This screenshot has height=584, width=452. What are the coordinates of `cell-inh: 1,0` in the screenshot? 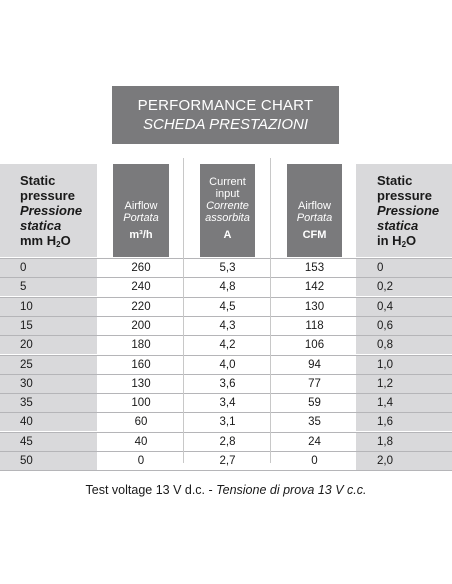 It's located at (385, 364).